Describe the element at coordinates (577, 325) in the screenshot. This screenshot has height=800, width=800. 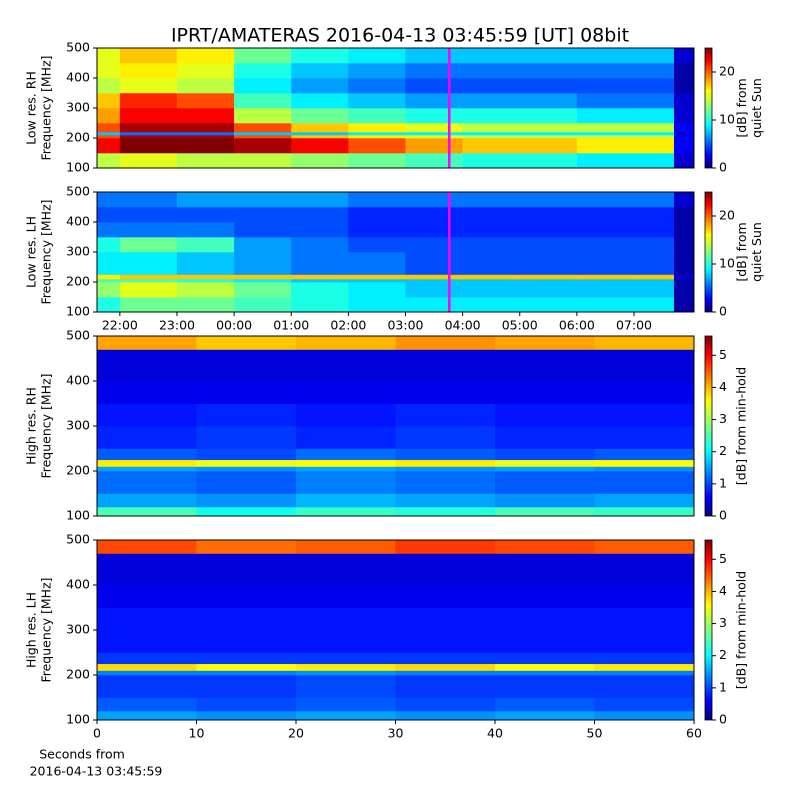
I see `x-tick-label: 06:00` at that location.